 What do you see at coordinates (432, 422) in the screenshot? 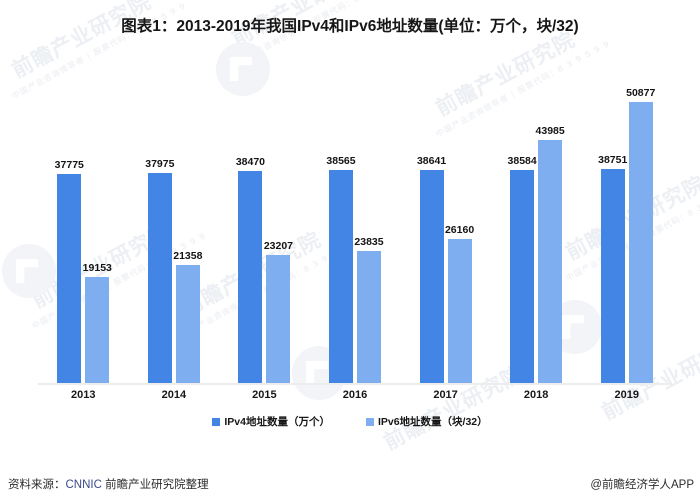
I see `legend-label: IPv6地址数量（块/32）` at bounding box center [432, 422].